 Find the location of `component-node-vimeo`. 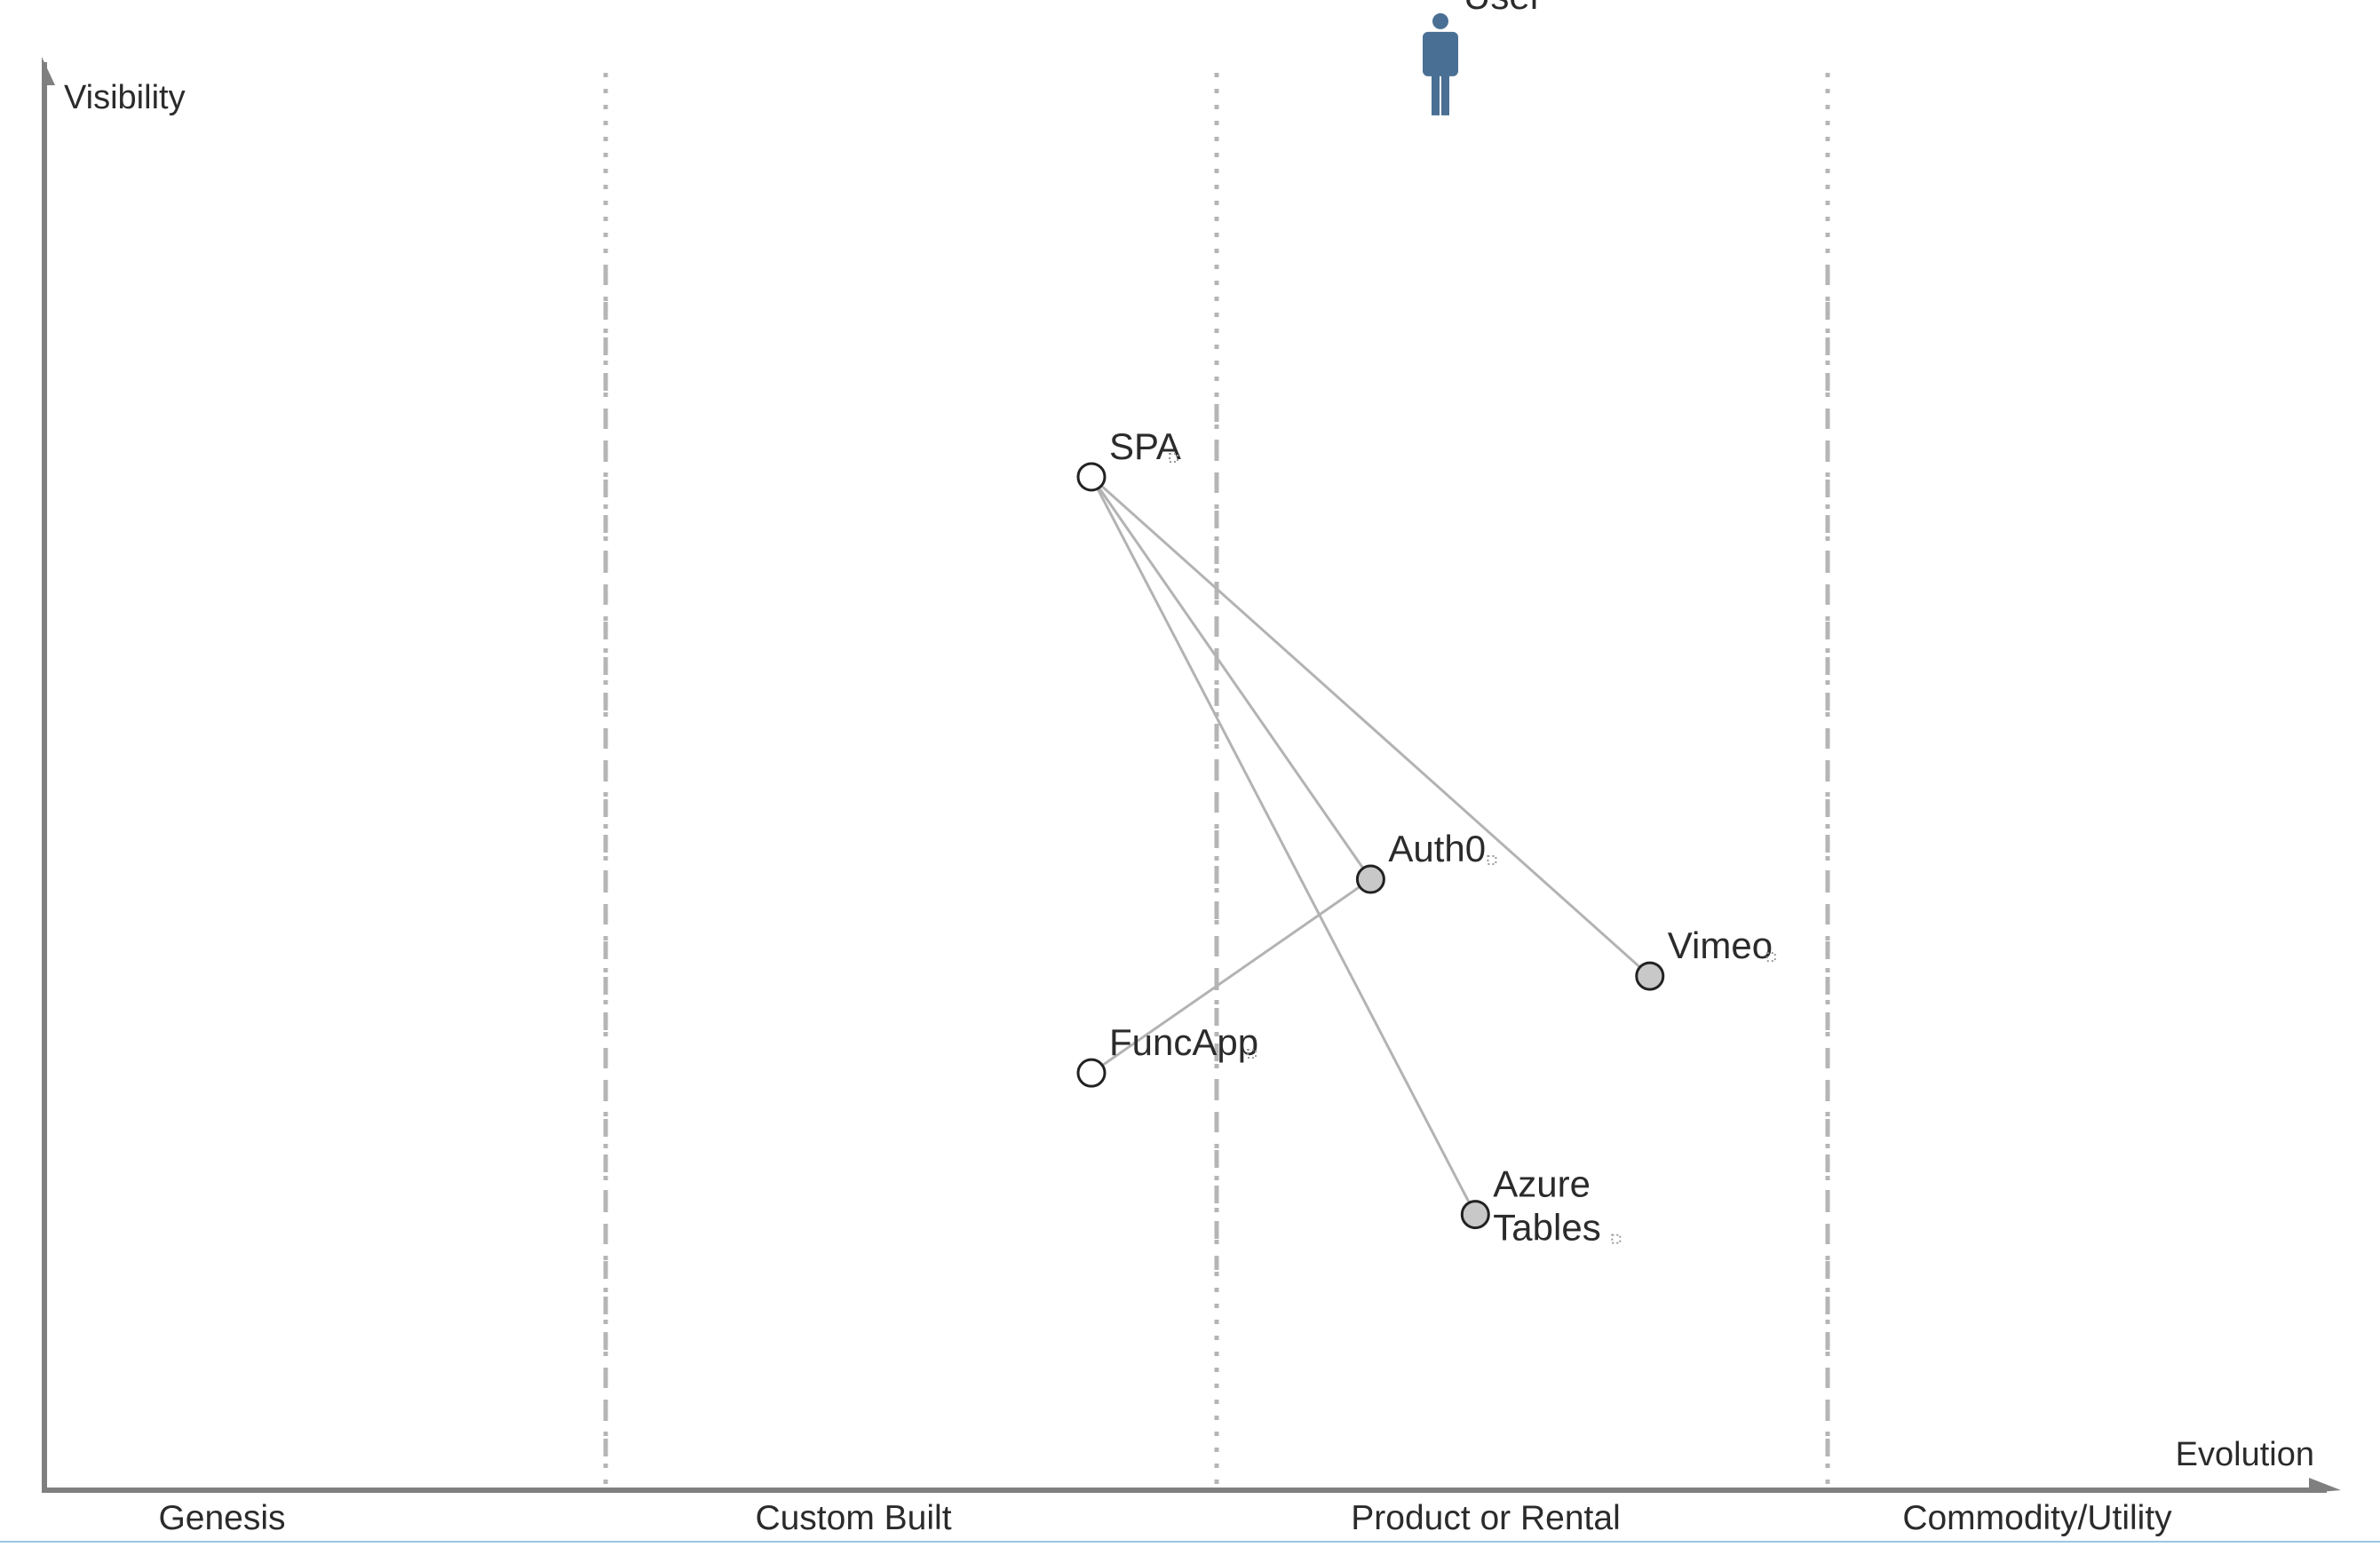

component-node-vimeo is located at coordinates (1650, 976).